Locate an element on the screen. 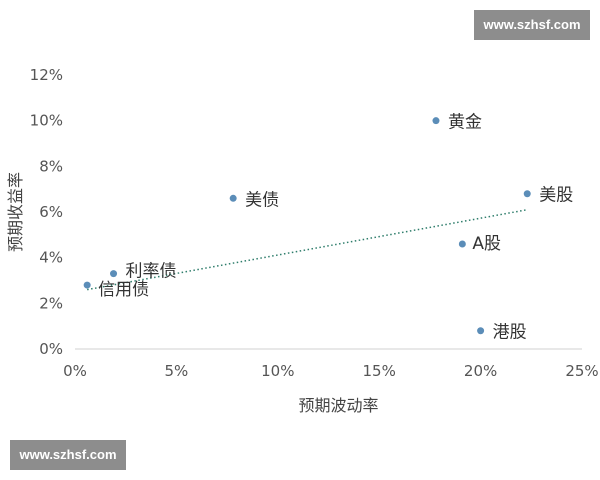 This screenshot has height=480, width=600. x-tick-labels: 0% 5% 10% 15% 20% 25% is located at coordinates (331, 371).